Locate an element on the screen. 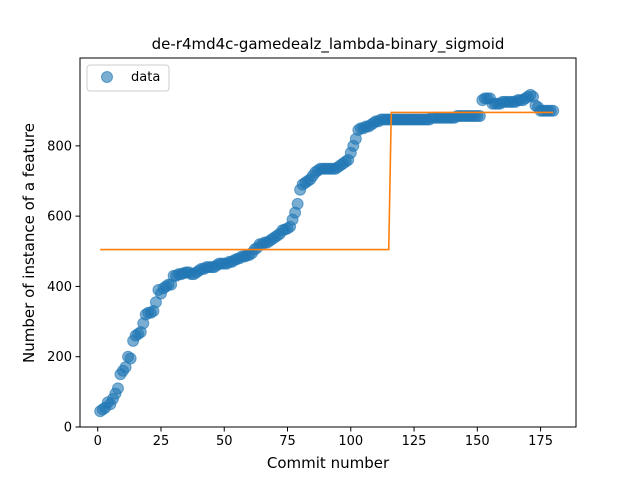  y-tick-label: 200 is located at coordinates (59, 357).